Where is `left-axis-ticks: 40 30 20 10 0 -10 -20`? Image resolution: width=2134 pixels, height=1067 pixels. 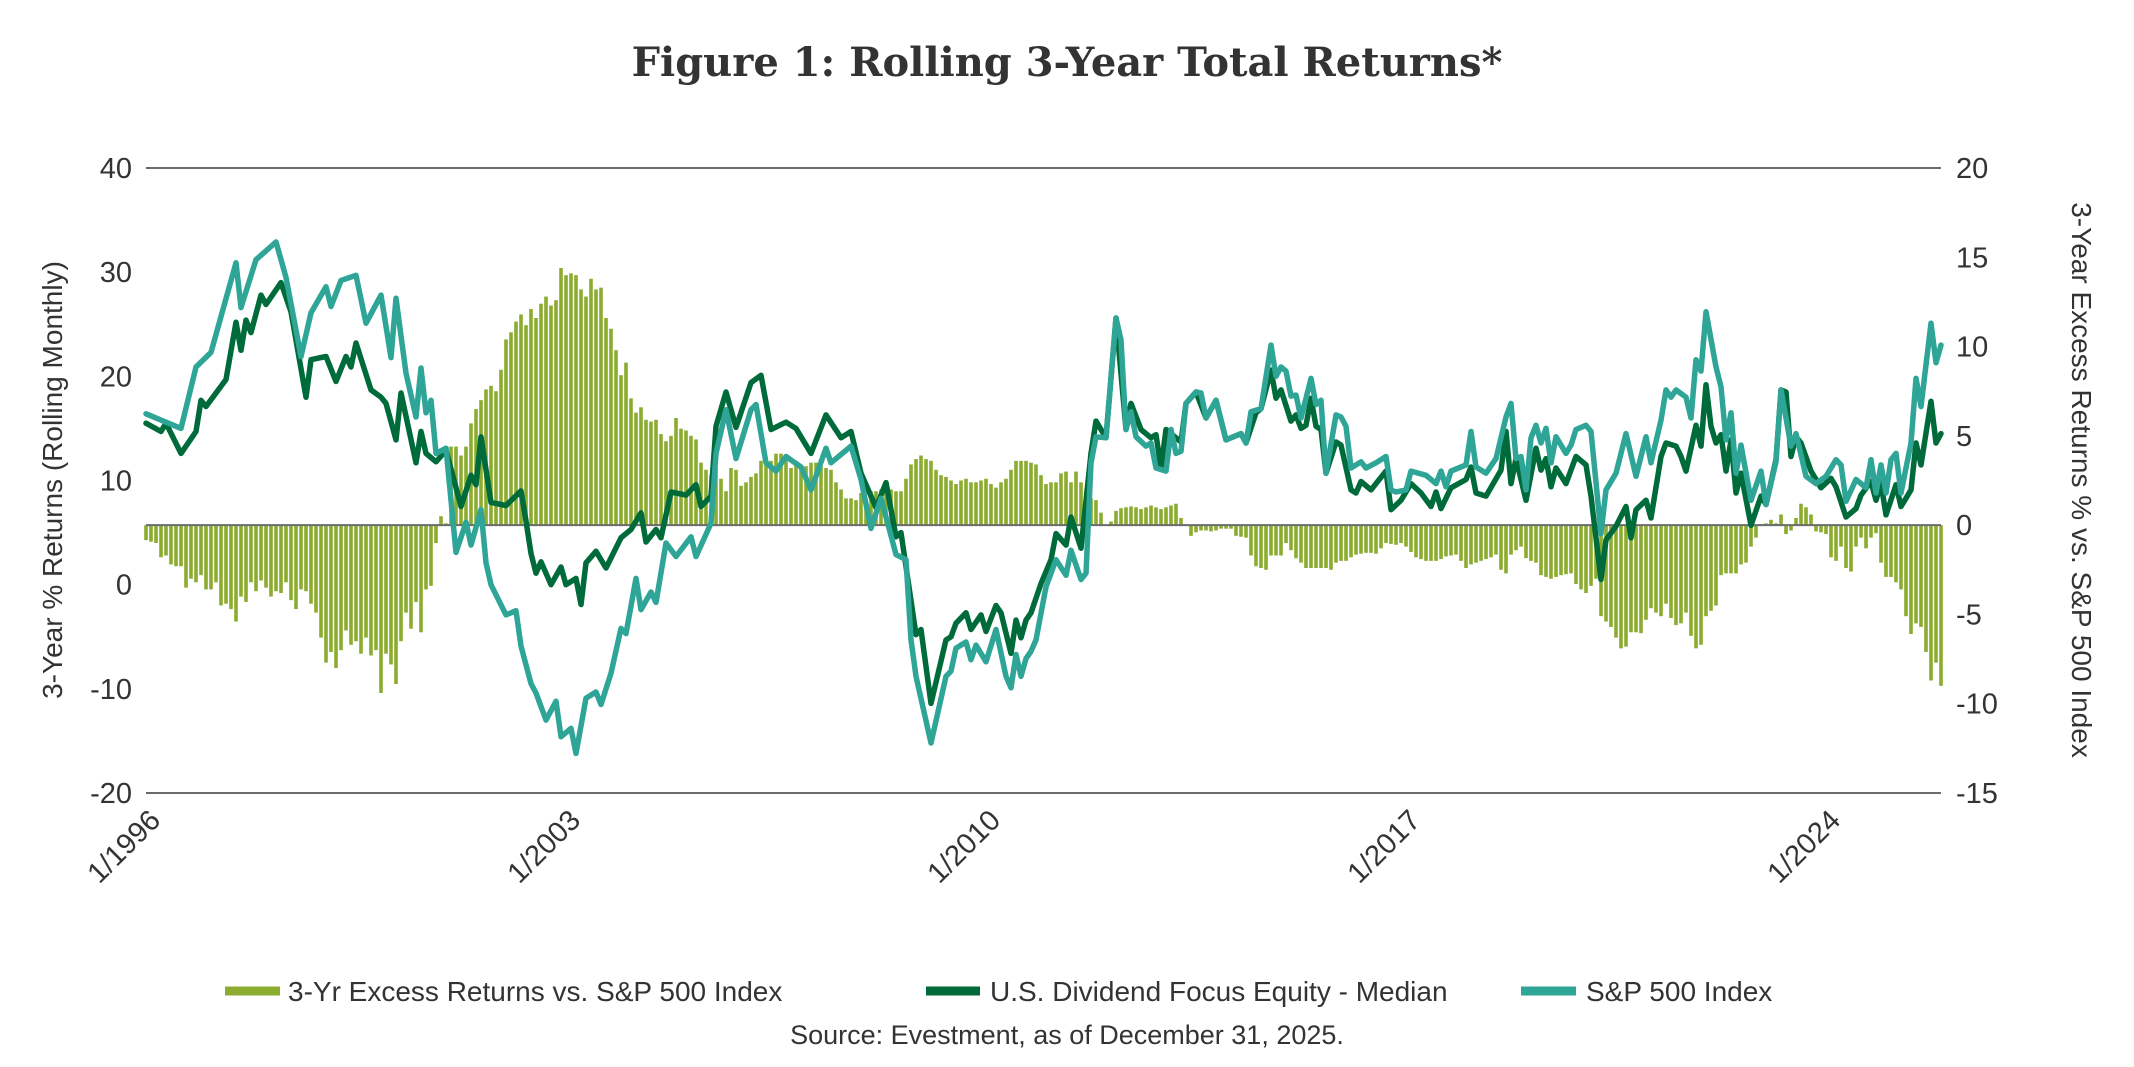
left-axis-ticks: 40 30 20 10 0 -10 -20 is located at coordinates (111, 481).